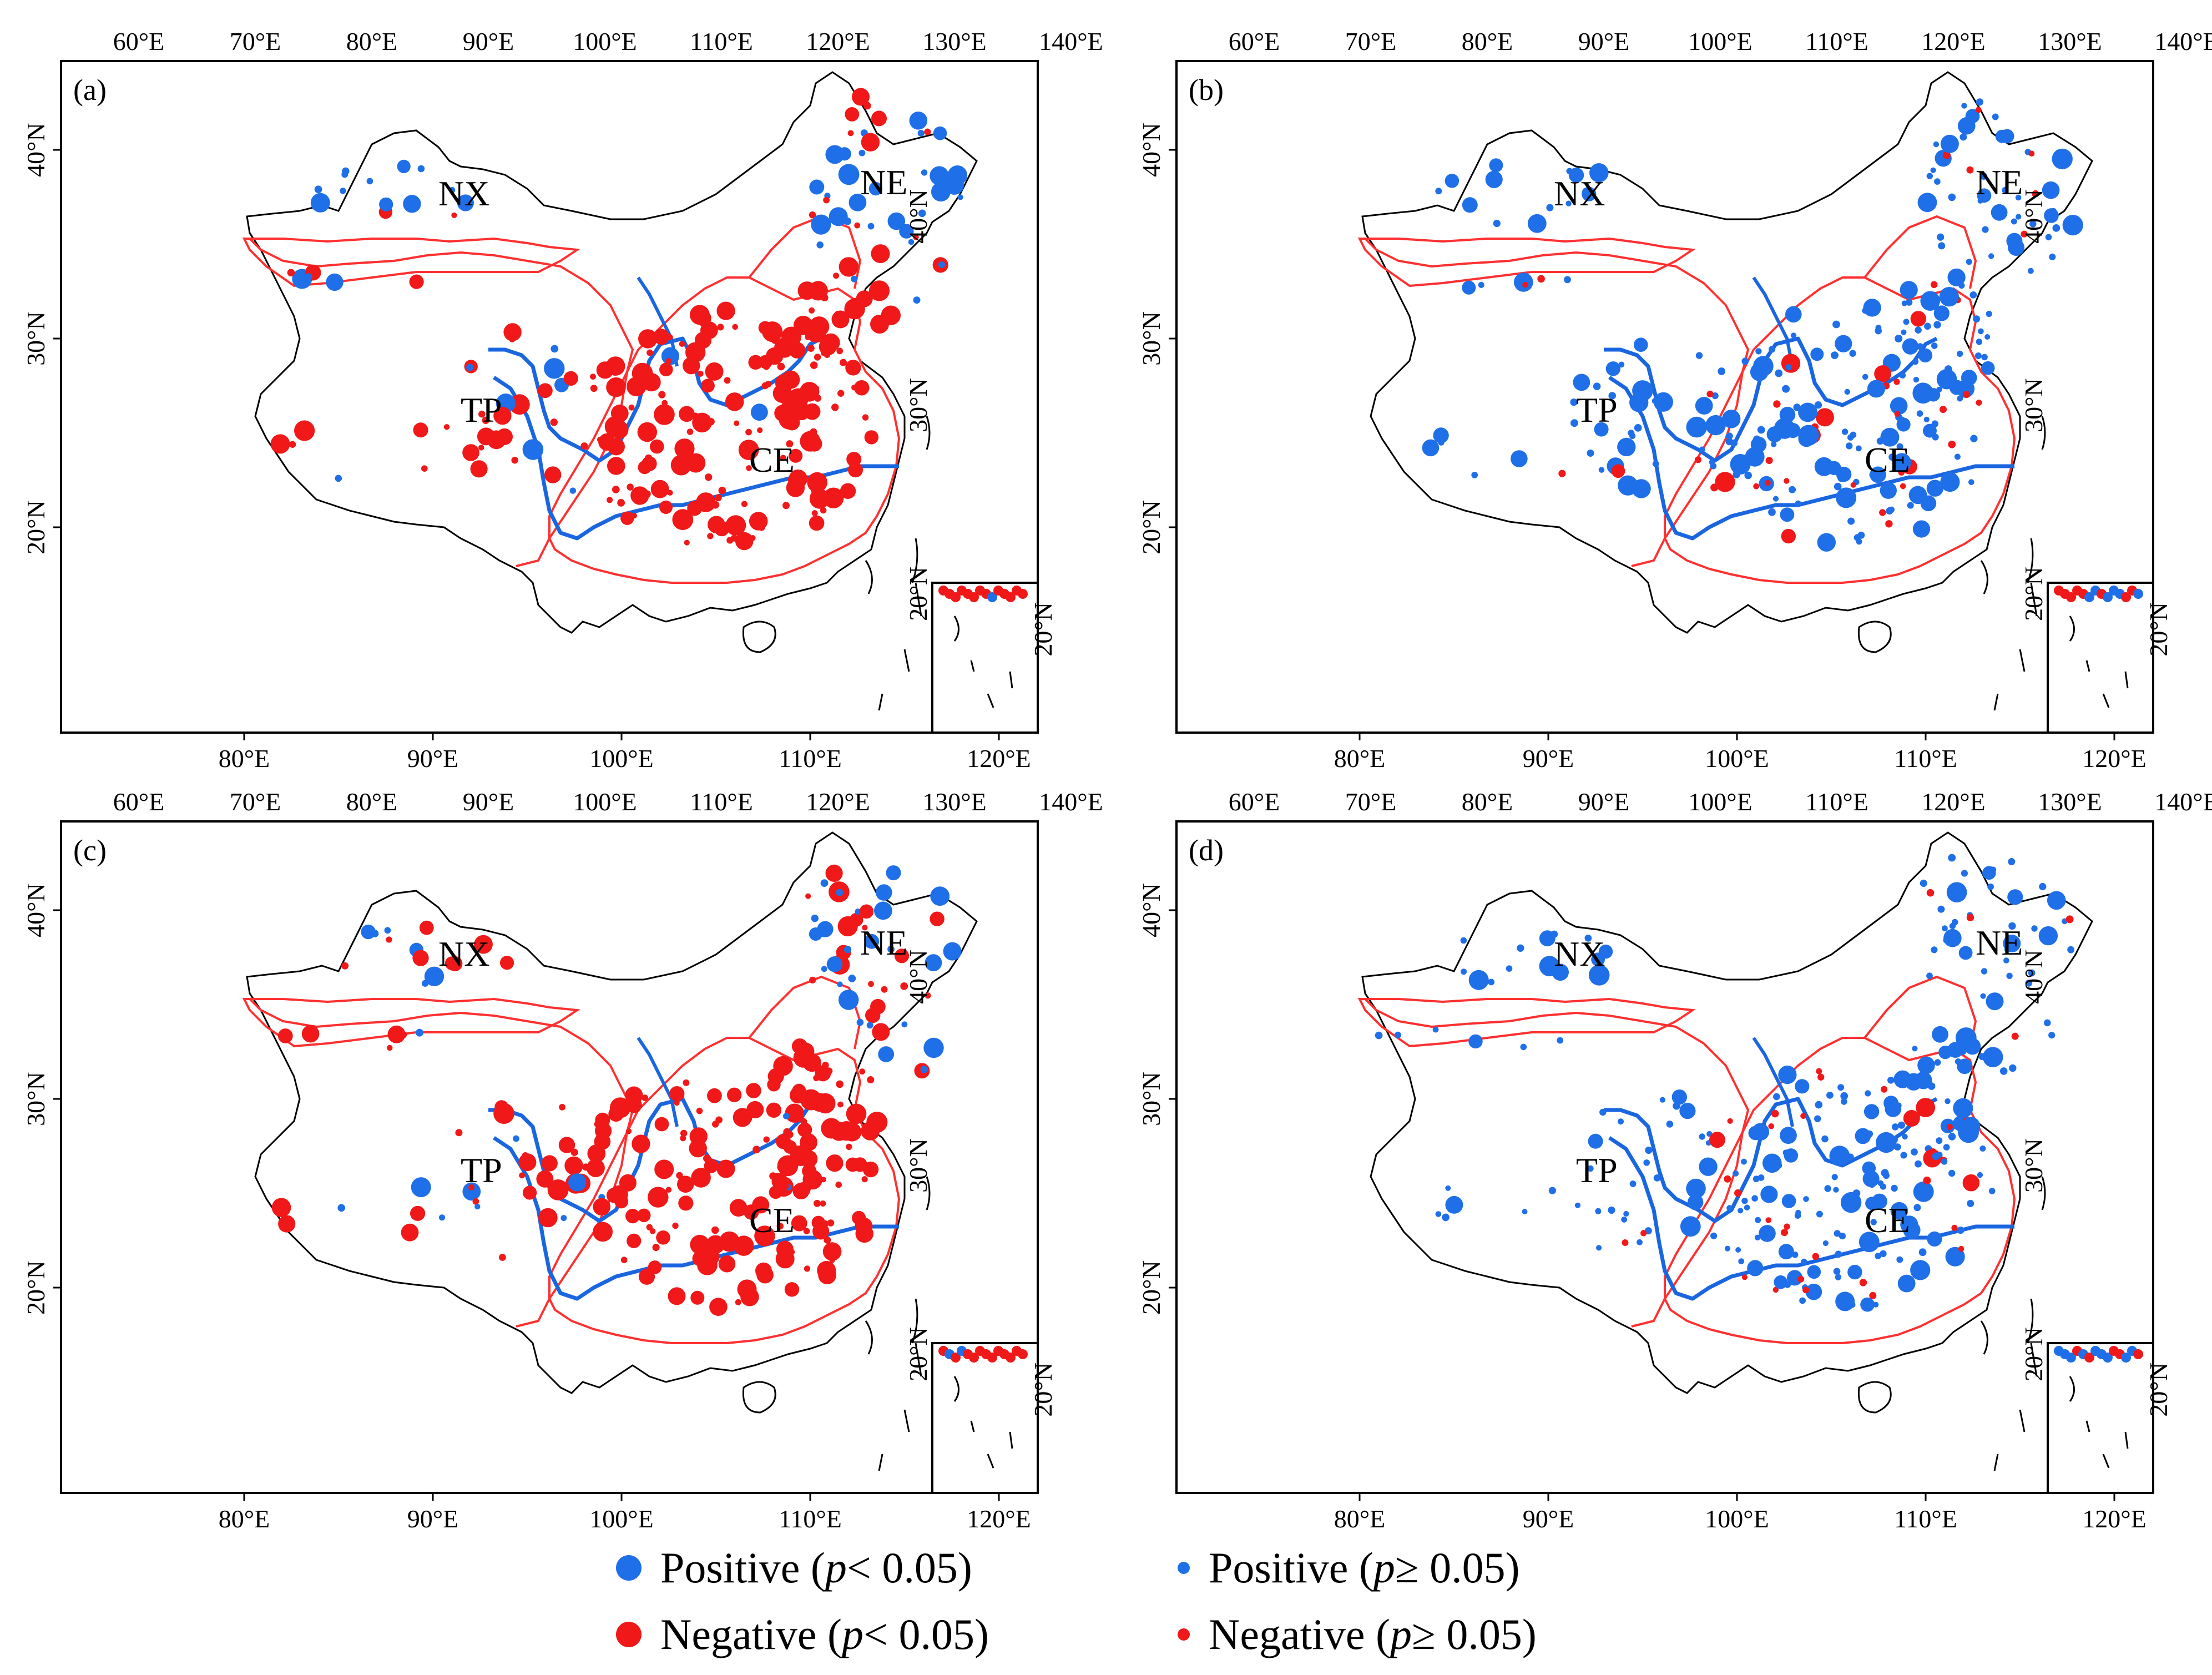  I want to click on bottom-lon-label: 110°E, so click(1925, 759).